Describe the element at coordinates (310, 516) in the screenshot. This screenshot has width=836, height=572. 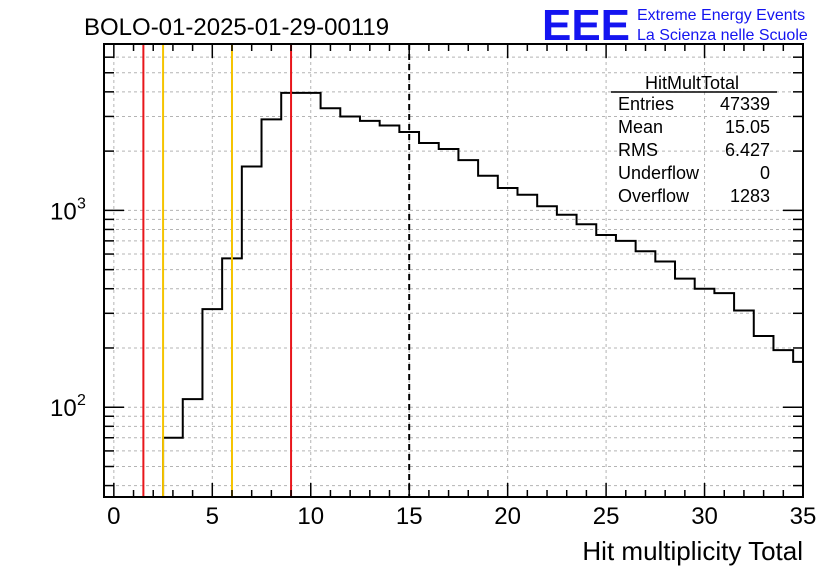
I see `x-tick-label: 10` at that location.